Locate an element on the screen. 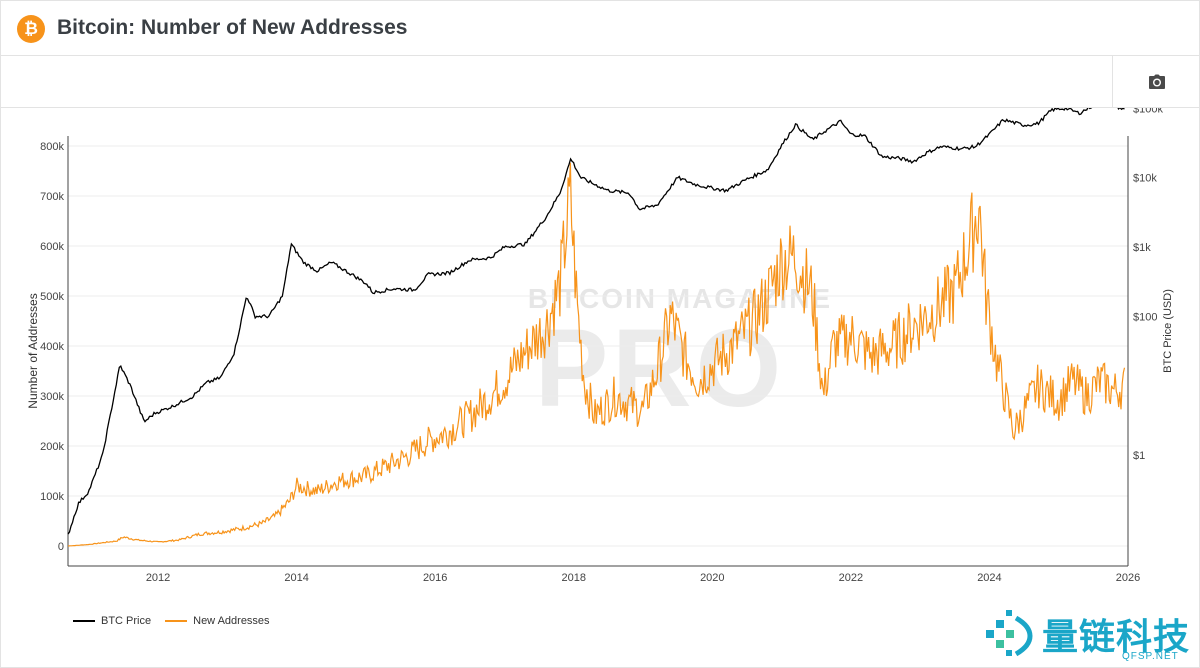 The width and height of the screenshot is (1200, 668). x-tick-label: 2014 is located at coordinates (296, 578).